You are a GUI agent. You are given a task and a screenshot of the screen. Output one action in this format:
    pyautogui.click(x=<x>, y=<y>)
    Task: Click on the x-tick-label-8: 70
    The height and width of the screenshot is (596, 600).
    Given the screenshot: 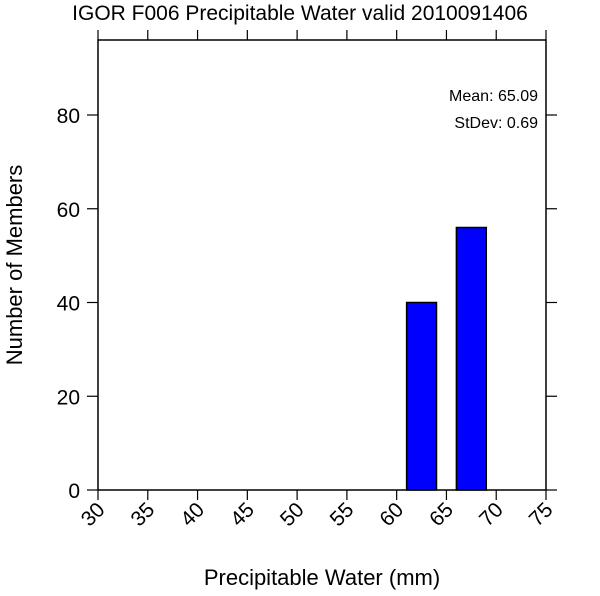 What is the action you would take?
    pyautogui.click(x=491, y=514)
    